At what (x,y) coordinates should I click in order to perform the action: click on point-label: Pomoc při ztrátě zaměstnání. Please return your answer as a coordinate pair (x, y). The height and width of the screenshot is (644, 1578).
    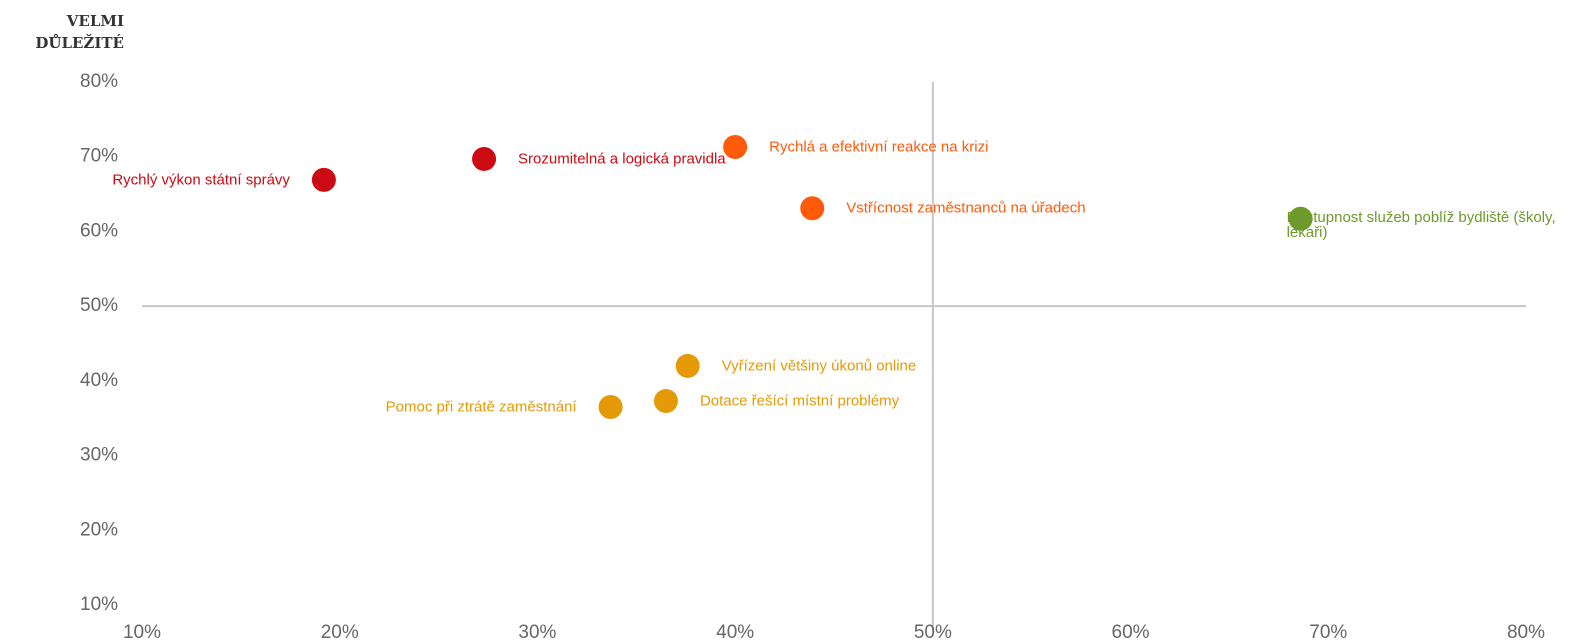
    Looking at the image, I should click on (481, 407).